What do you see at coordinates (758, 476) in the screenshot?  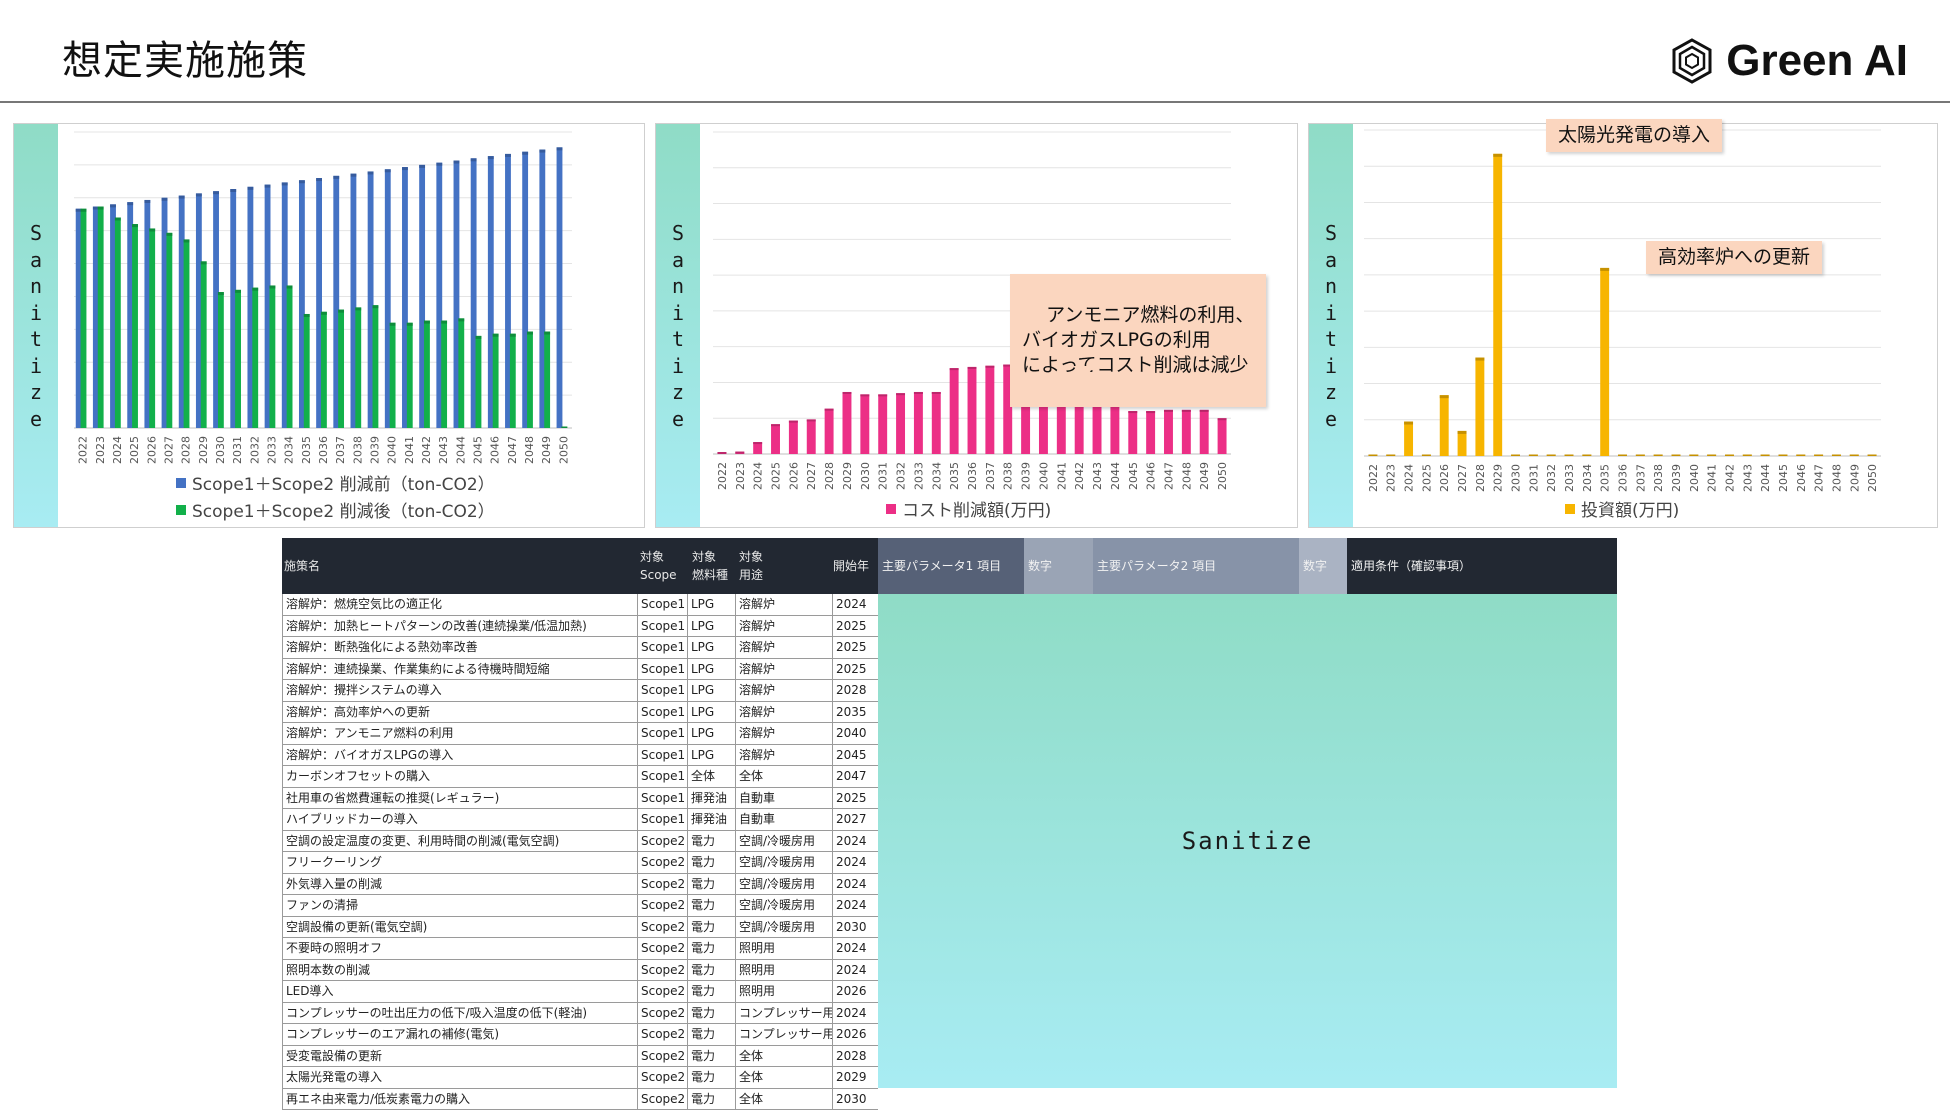 I see `x-tick-label: 2024` at bounding box center [758, 476].